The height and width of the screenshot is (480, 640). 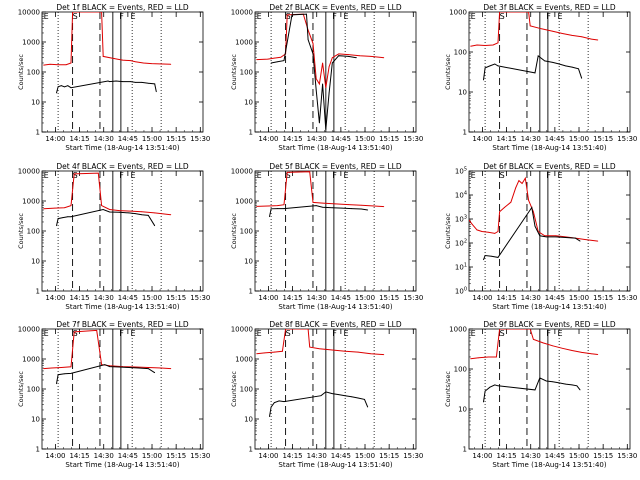 I want to click on x-tick-label: 14:45, so click(x=128, y=456).